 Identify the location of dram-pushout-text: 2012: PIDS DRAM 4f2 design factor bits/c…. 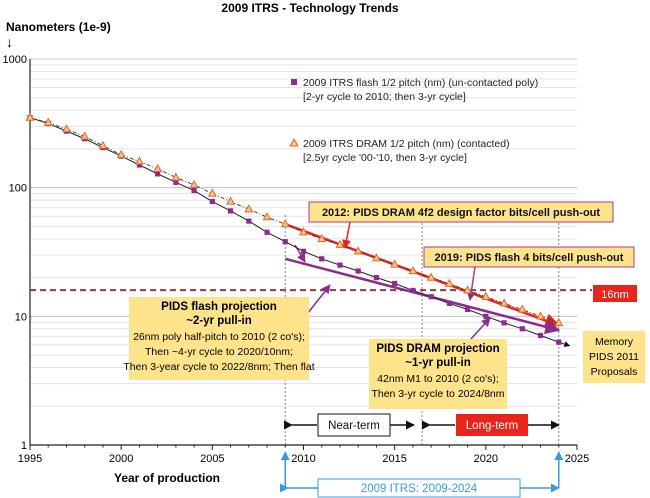
(461, 213).